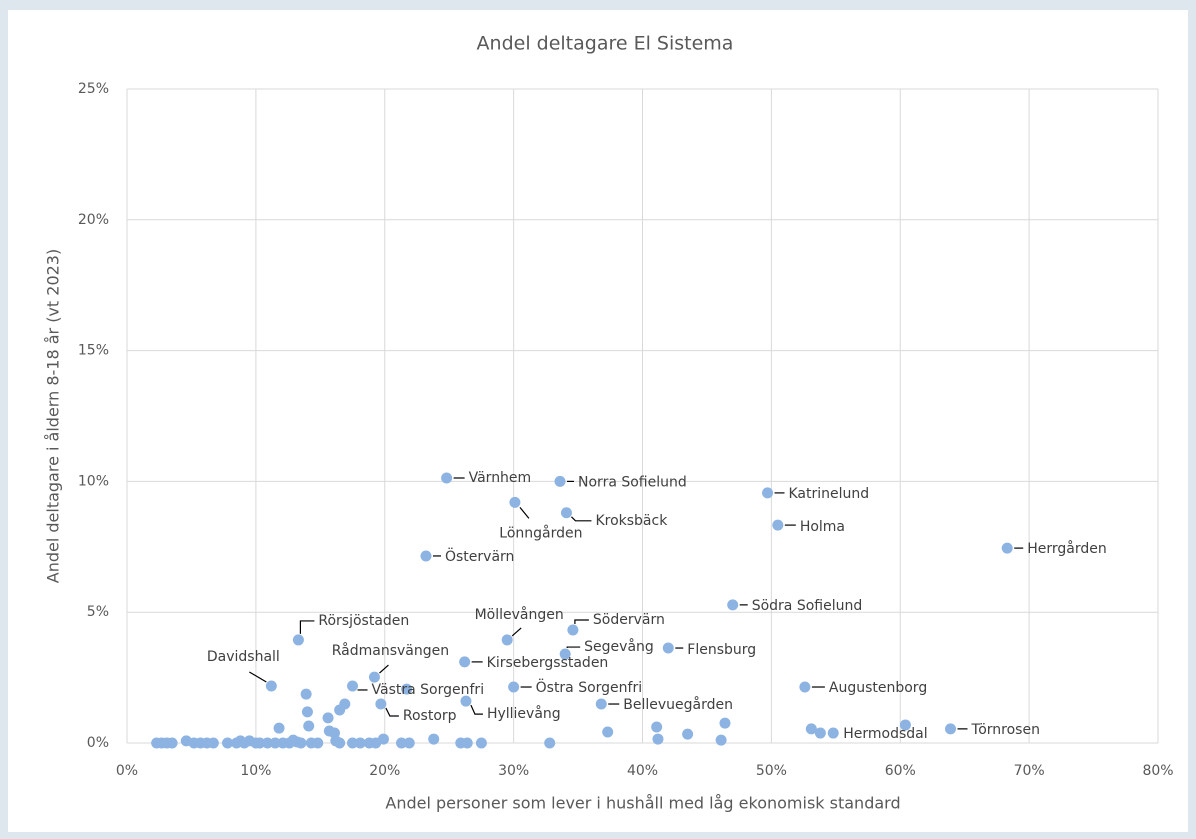 Image resolution: width=1196 pixels, height=839 pixels. Describe the element at coordinates (1029, 771) in the screenshot. I see `x-tick-label: 70%` at that location.